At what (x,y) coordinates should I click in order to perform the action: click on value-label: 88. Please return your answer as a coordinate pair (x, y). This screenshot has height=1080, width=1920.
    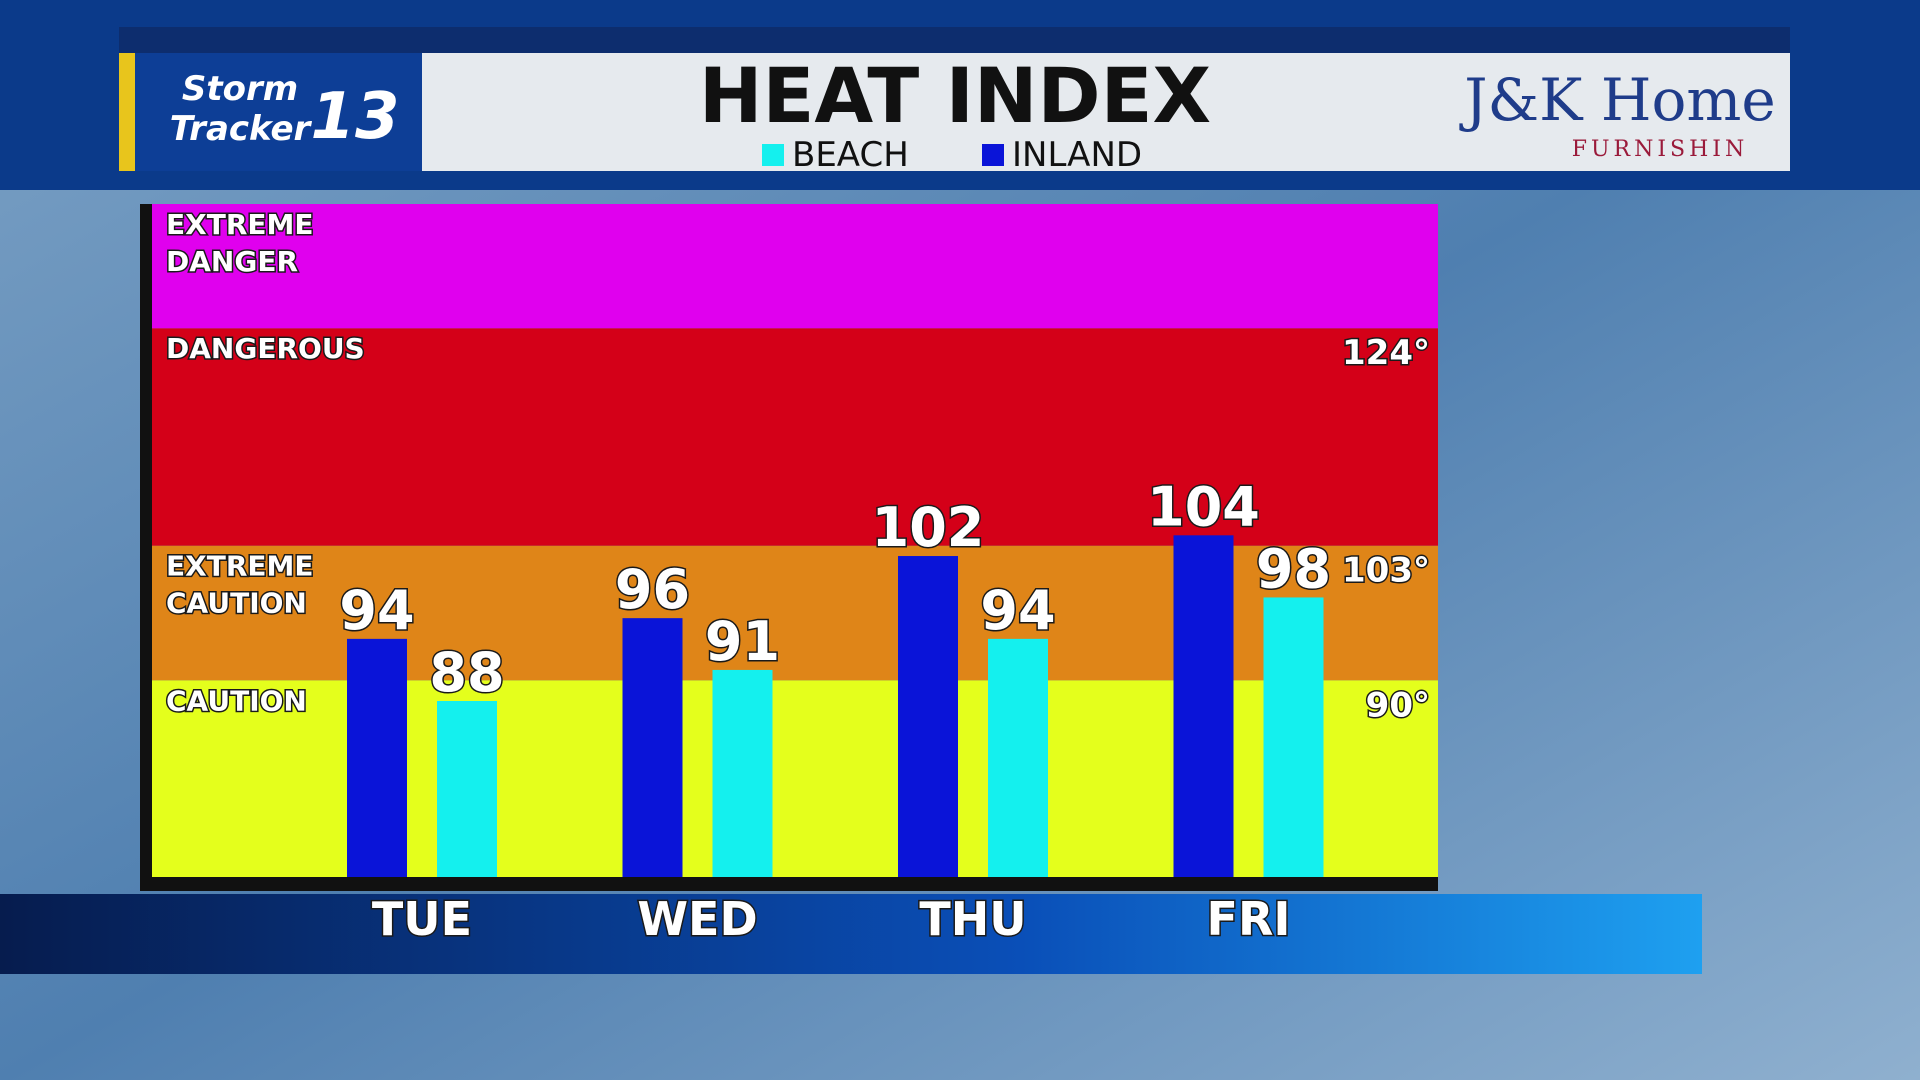
    Looking at the image, I should click on (466, 672).